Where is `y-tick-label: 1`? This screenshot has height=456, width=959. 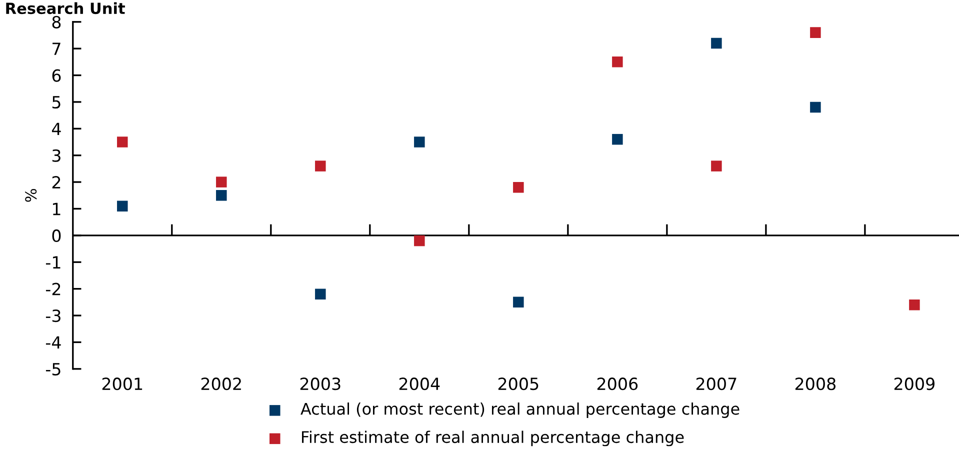 y-tick-label: 1 is located at coordinates (56, 209).